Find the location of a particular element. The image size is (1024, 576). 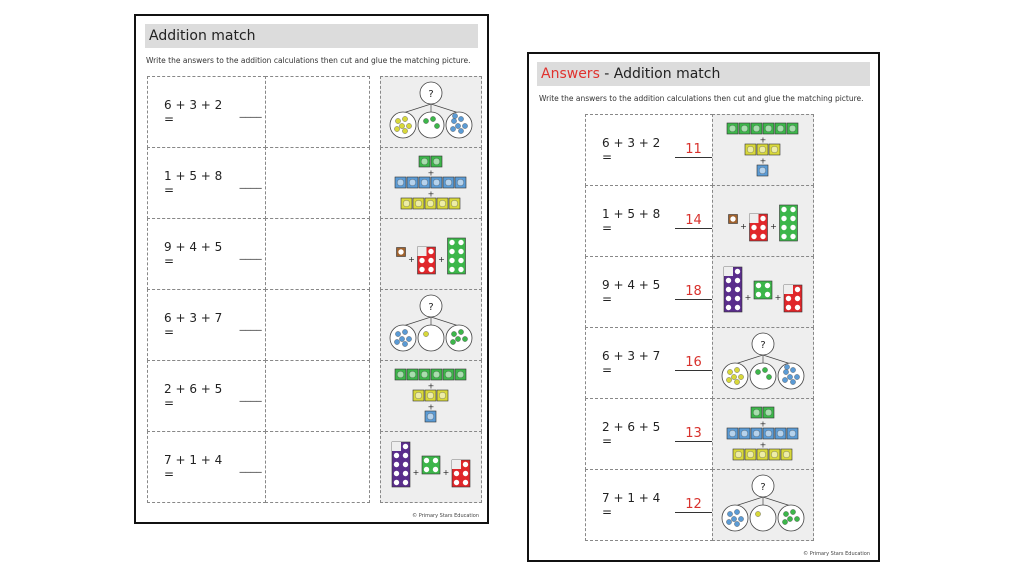

equation-text: 9 + 4 + 5 = is located at coordinates (193, 254).